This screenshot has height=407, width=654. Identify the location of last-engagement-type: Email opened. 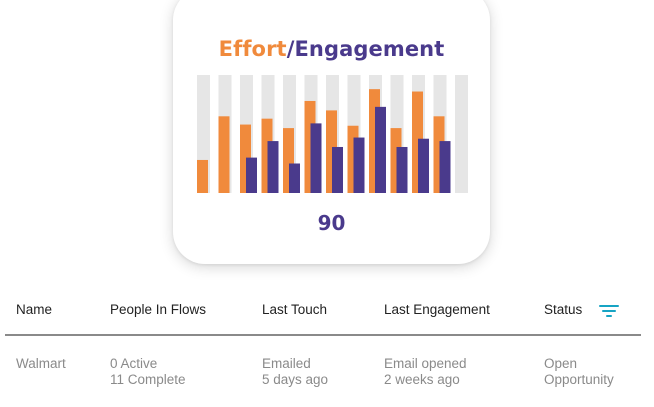
(425, 363).